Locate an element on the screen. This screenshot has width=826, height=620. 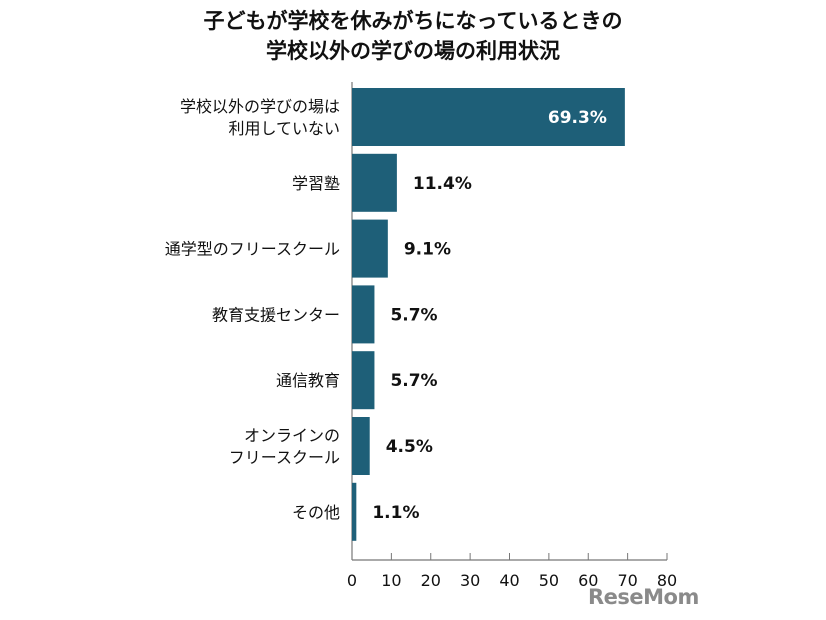
value-label: 4.5% is located at coordinates (409, 447).